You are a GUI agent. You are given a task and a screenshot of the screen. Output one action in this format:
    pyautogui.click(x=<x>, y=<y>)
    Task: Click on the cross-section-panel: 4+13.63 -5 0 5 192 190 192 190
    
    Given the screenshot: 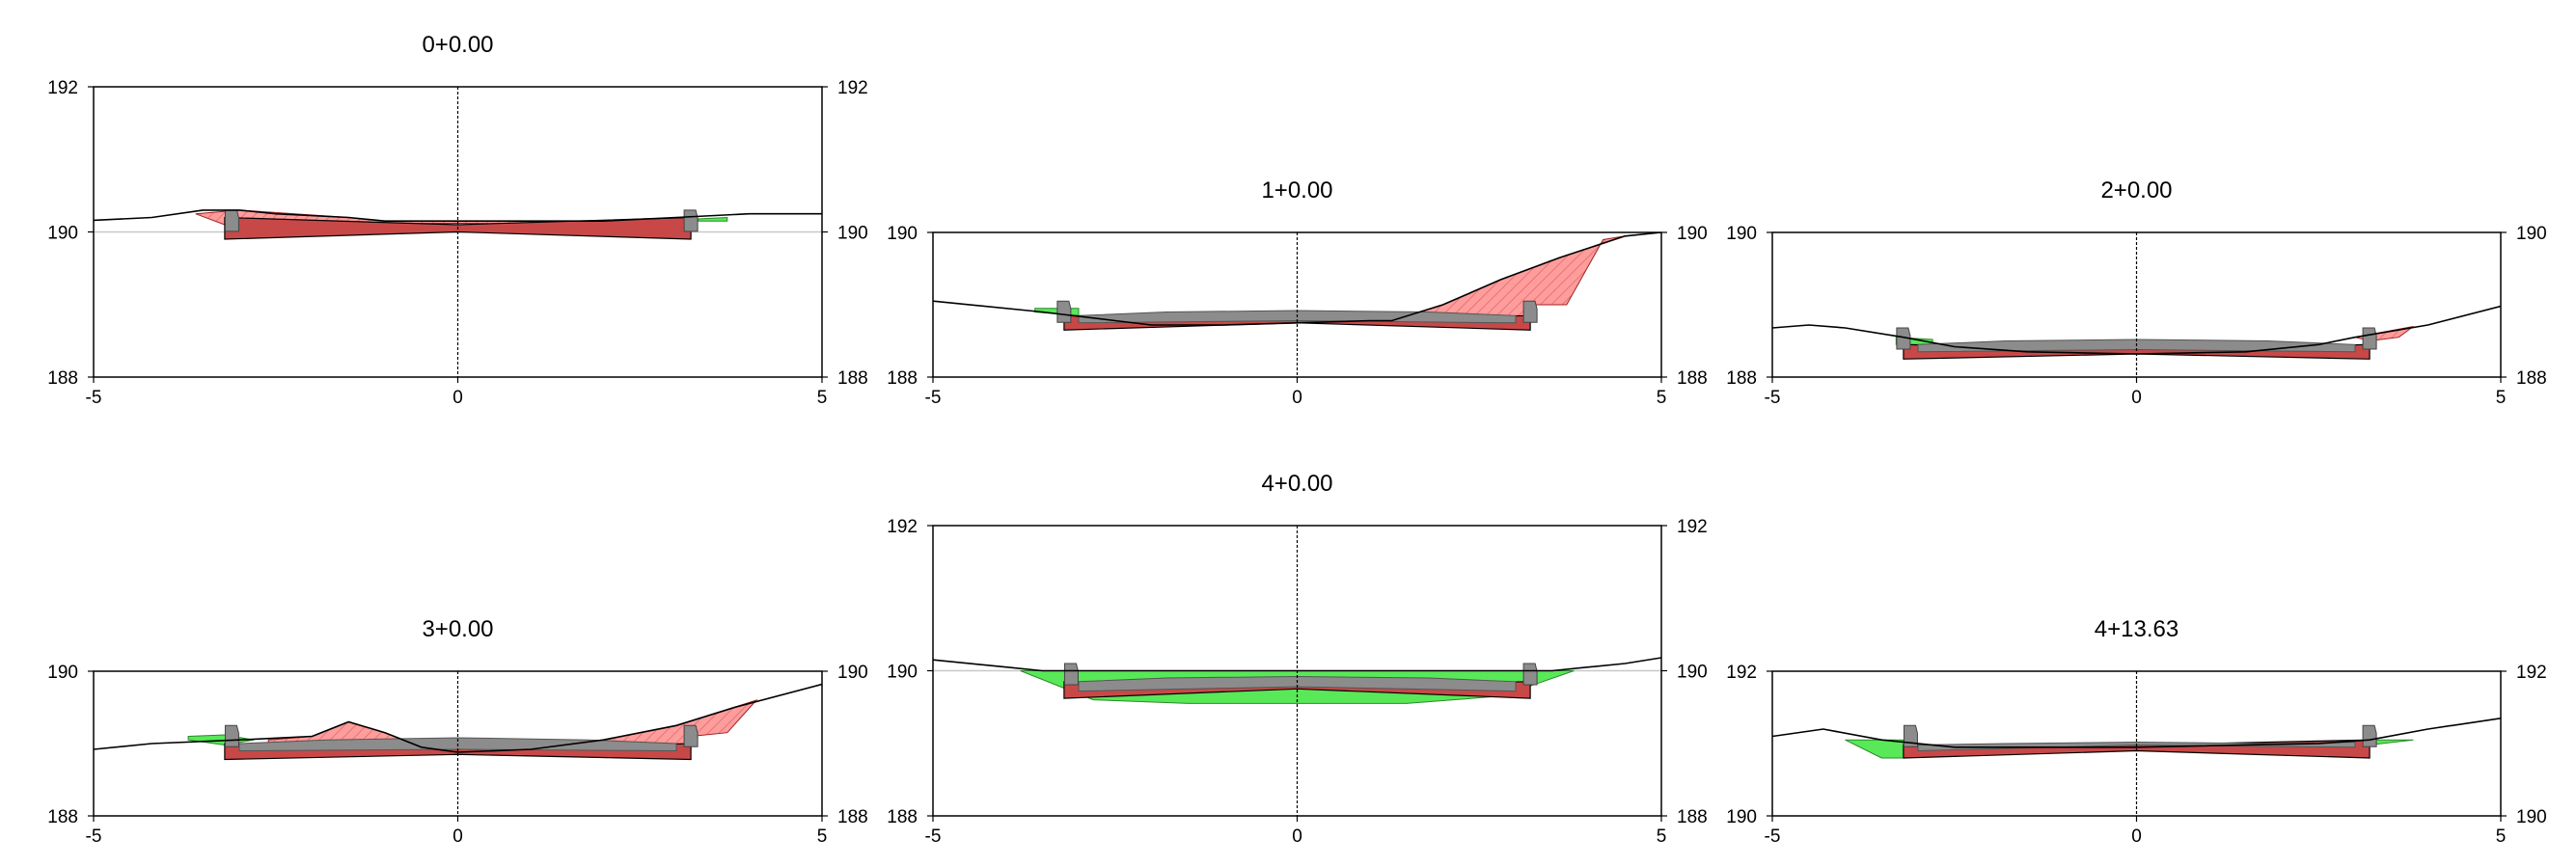 What is the action you would take?
    pyautogui.click(x=2136, y=731)
    